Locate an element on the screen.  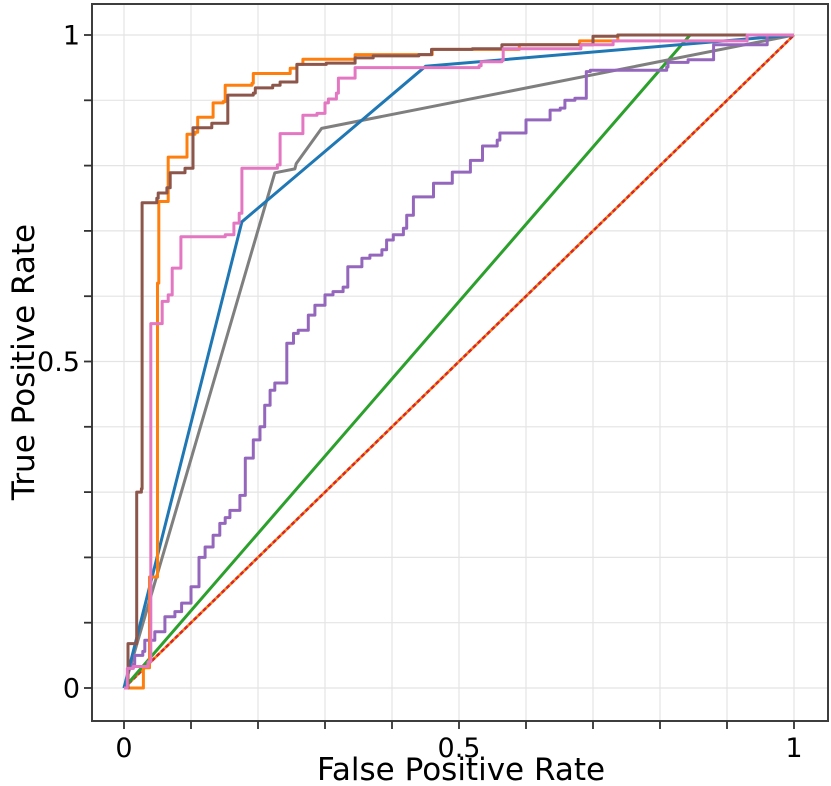
y-tick-label: 0.5 is located at coordinates (58, 362).